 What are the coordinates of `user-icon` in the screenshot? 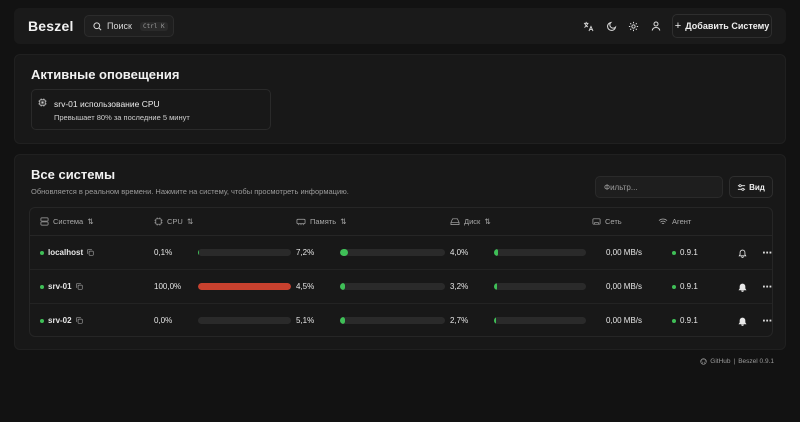 It's located at (656, 26).